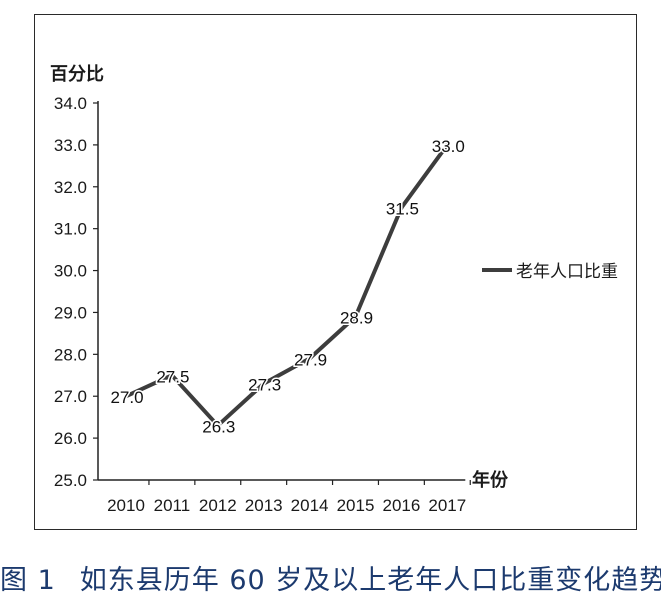 This screenshot has width=661, height=613. Describe the element at coordinates (70, 145) in the screenshot. I see `y-tick-label: 33.0` at that location.